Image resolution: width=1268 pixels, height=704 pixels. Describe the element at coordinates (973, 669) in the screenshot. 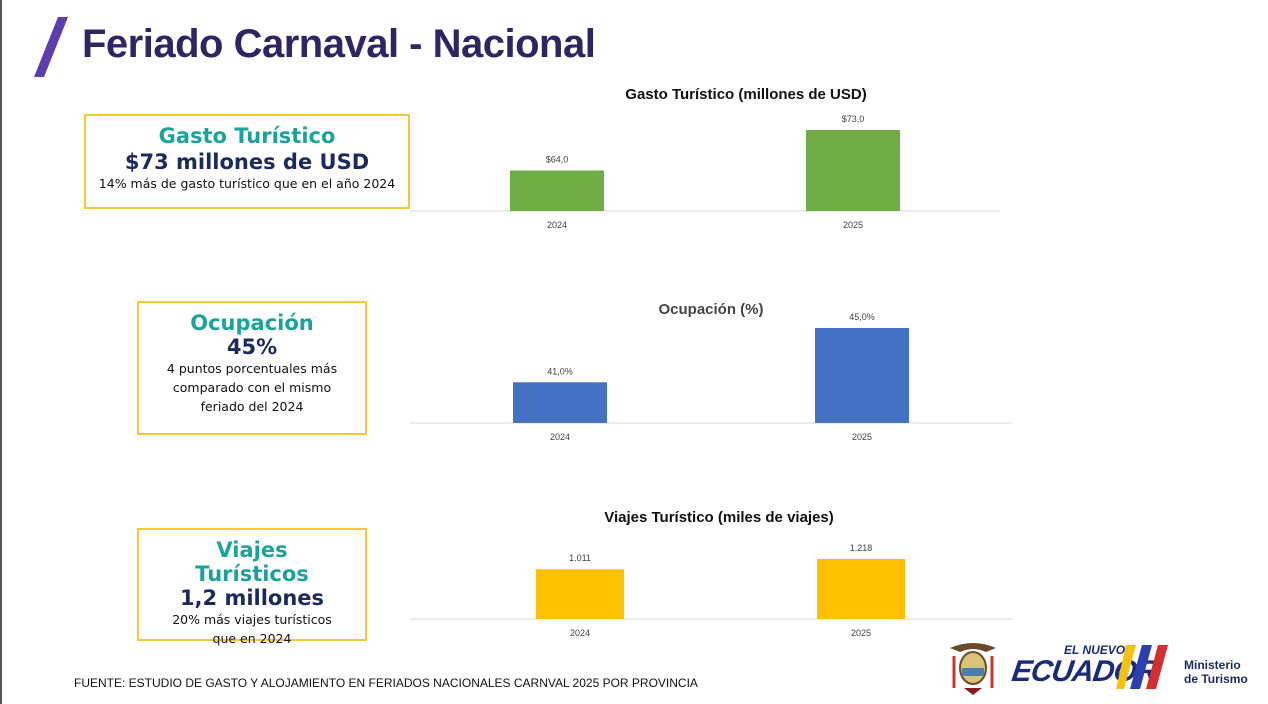

I see `coat-of-arms-logo` at that location.